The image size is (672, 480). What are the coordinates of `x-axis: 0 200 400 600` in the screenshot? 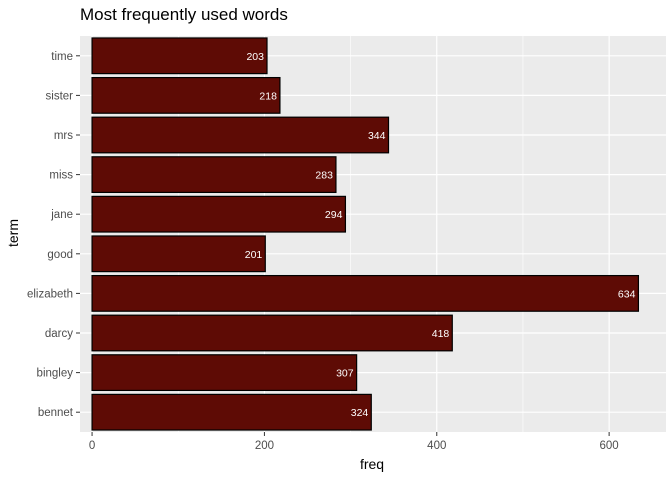 It's located at (354, 442).